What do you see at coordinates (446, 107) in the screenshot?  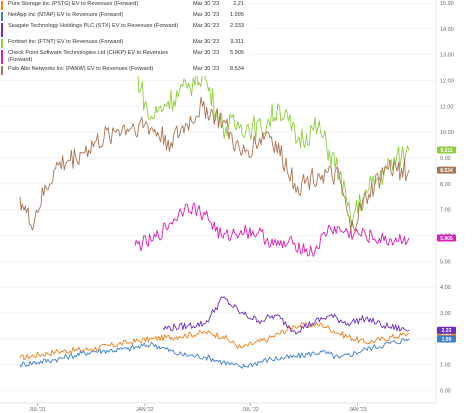 I see `y-tick-label: 11.00` at bounding box center [446, 107].